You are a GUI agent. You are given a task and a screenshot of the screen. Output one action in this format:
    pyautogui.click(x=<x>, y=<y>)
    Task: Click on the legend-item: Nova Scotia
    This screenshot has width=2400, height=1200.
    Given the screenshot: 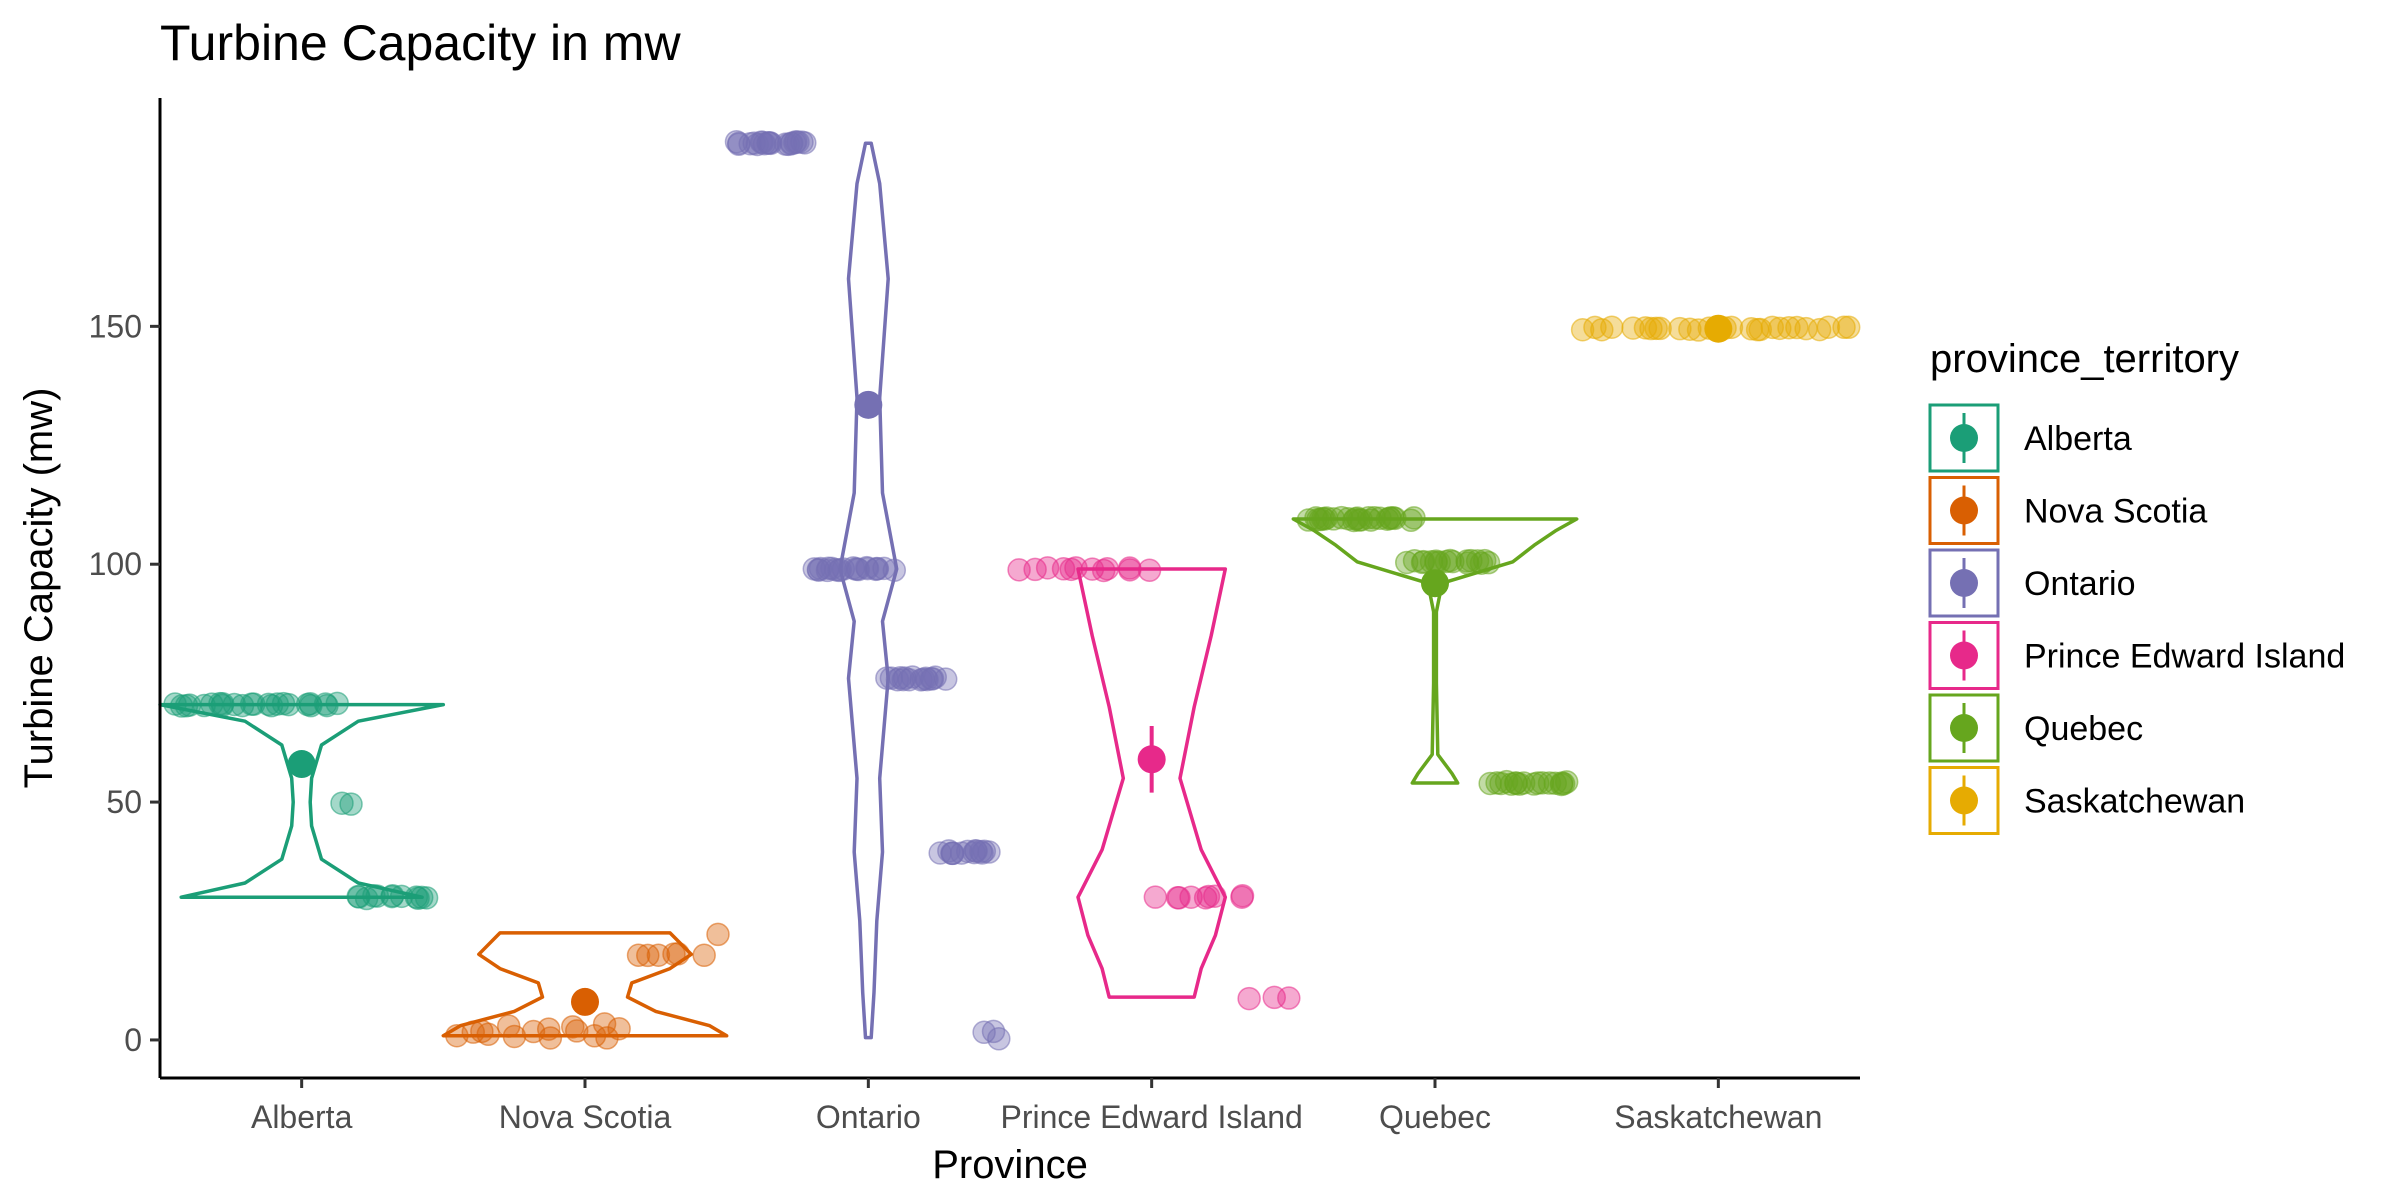 What is the action you would take?
    pyautogui.click(x=2067, y=510)
    